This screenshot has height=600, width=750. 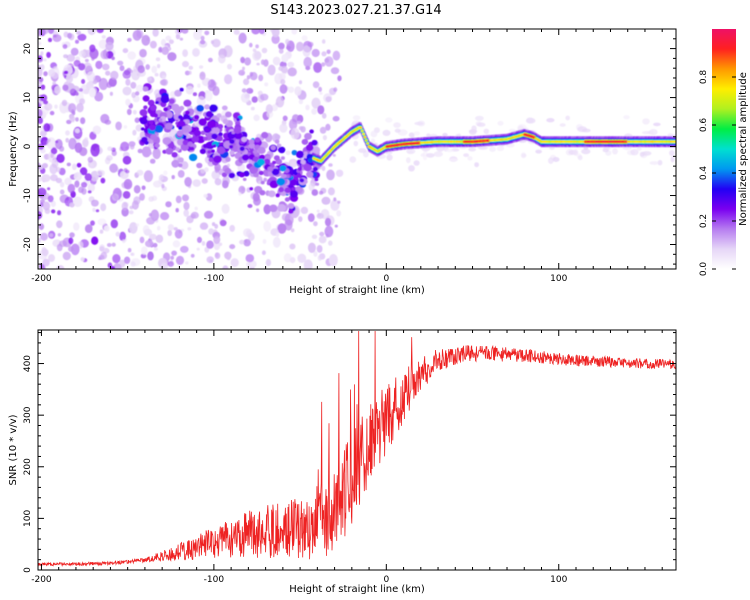 I want to click on colorbar-ticks: 0.0 0.2 0.4 0.6 0.8, so click(x=717, y=173).